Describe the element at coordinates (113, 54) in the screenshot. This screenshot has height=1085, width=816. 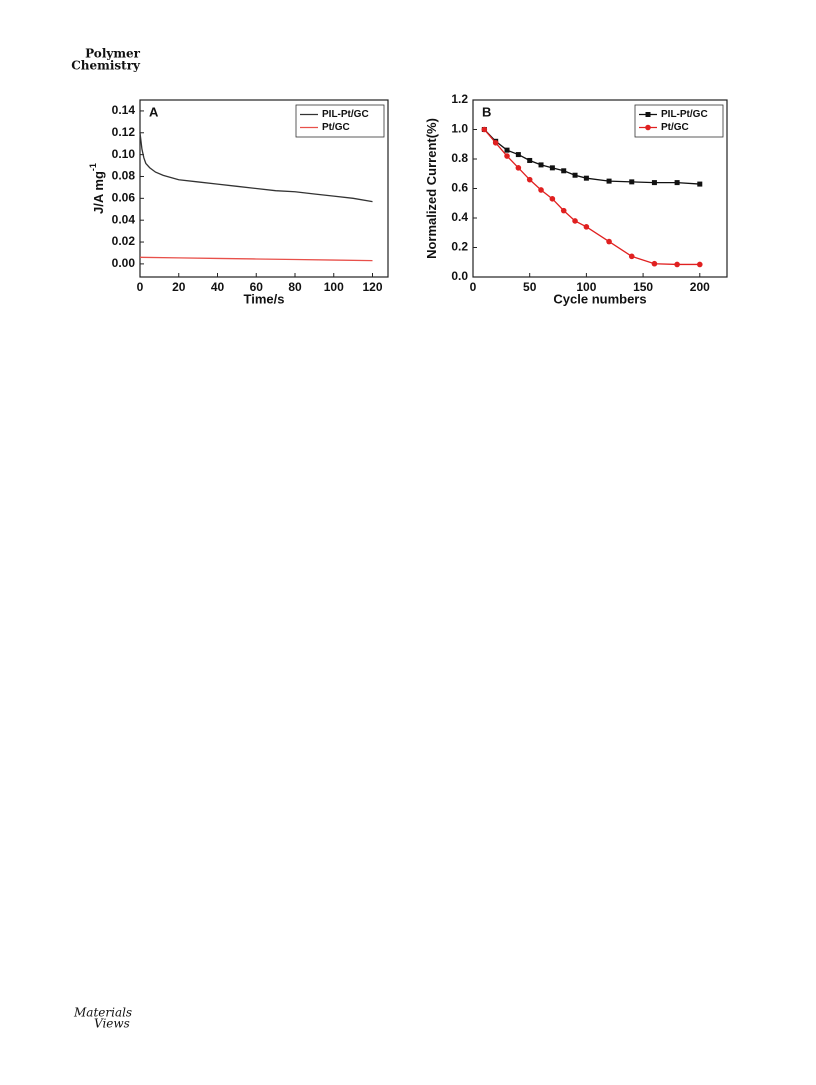
I see `journal-name: Polymer` at that location.